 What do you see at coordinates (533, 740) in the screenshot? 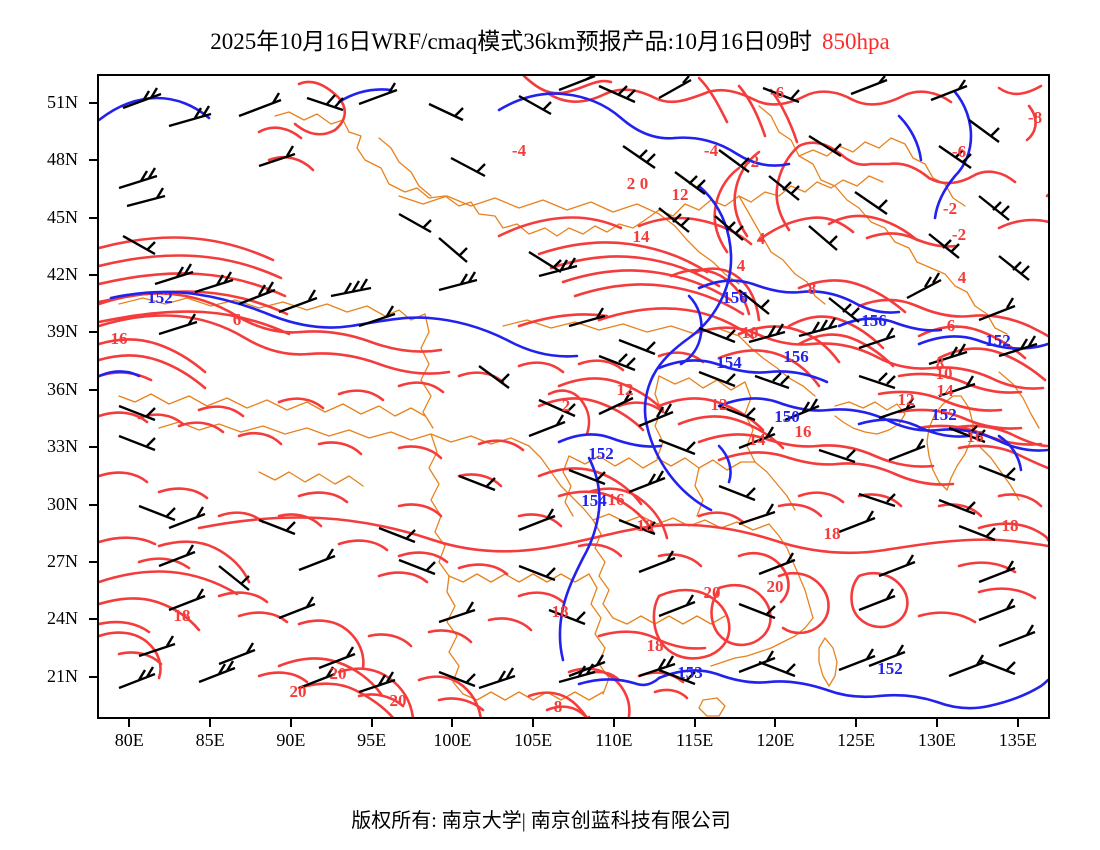
I see `x-tick-label: 105E` at bounding box center [533, 740].